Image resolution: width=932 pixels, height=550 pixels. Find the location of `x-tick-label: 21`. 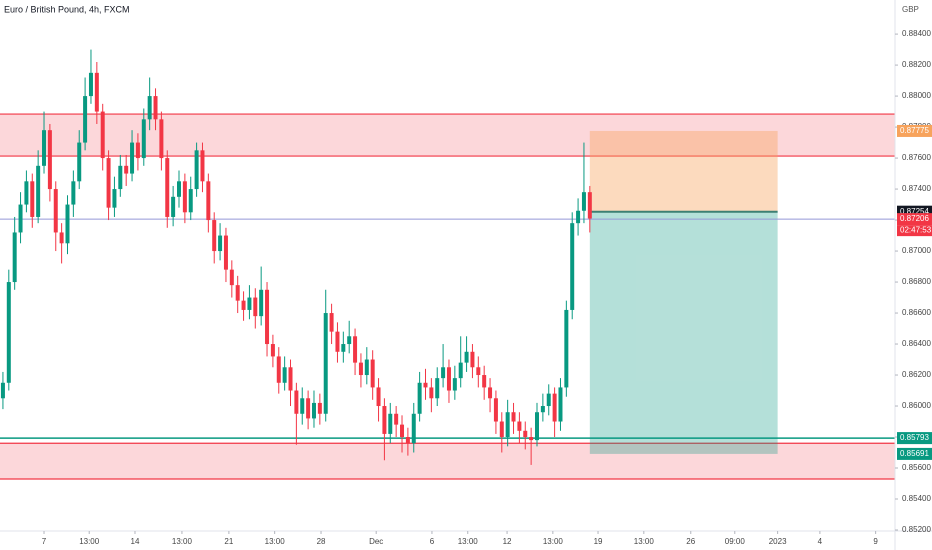

x-tick-label: 21 is located at coordinates (228, 541).